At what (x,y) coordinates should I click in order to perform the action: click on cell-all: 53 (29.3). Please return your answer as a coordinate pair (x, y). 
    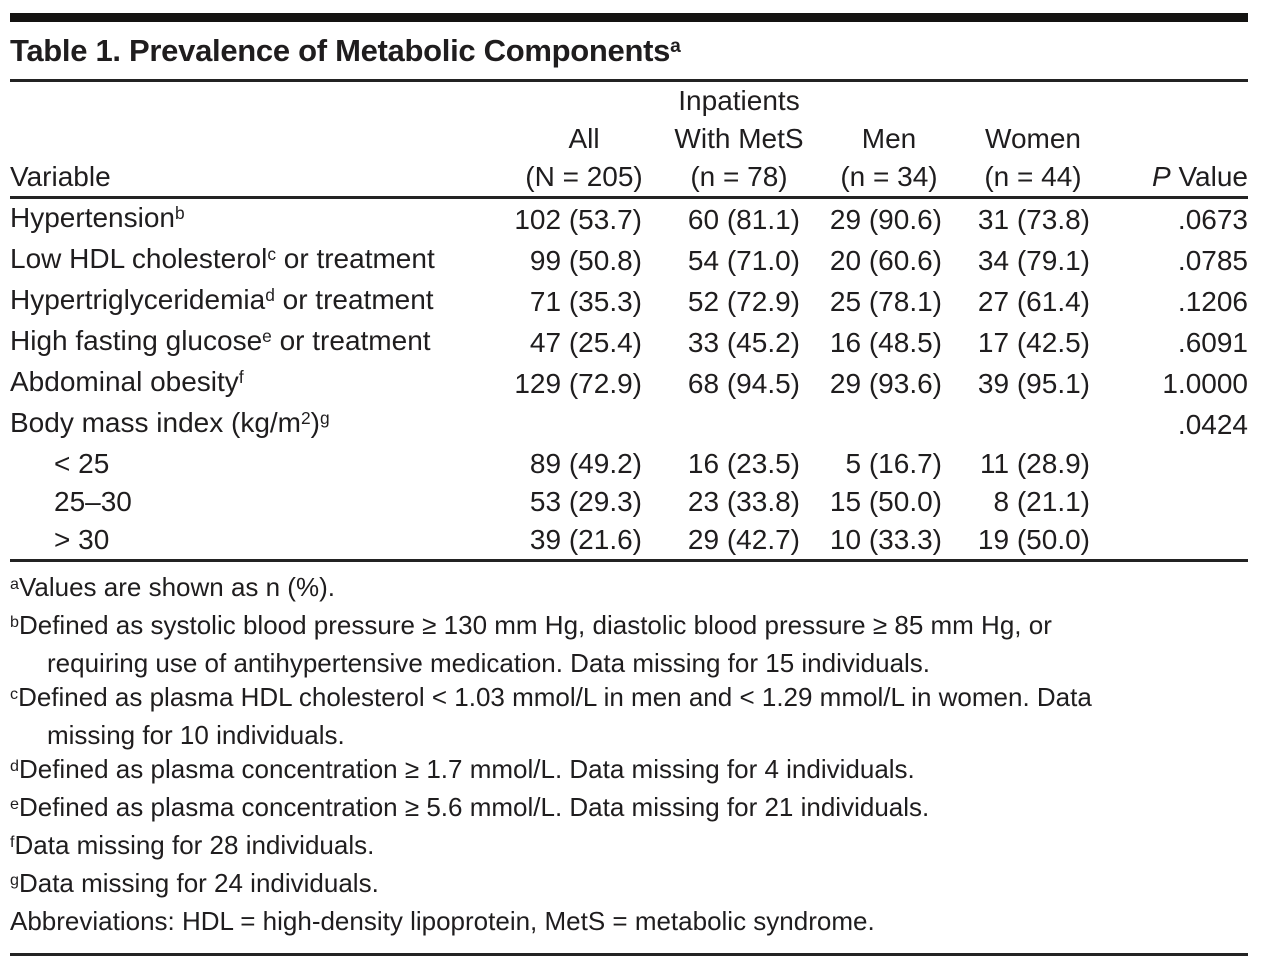
    Looking at the image, I should click on (585, 501).